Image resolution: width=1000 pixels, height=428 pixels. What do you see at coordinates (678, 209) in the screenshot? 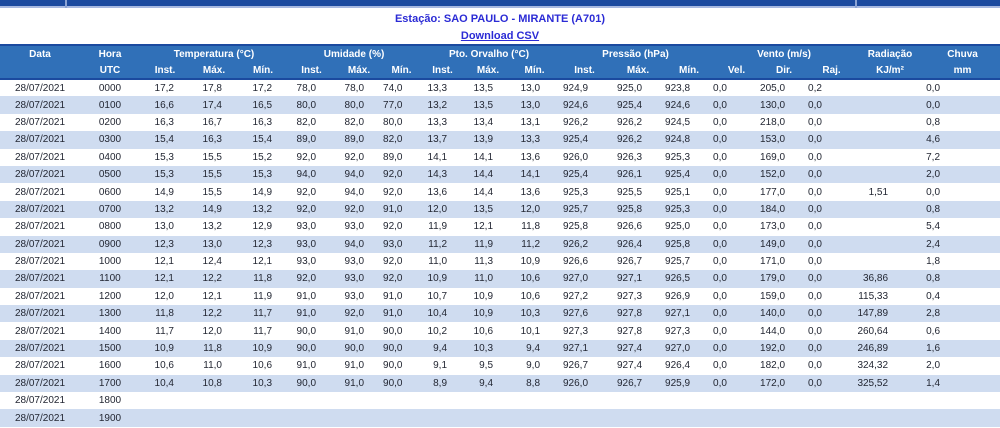
I see `table-cell: 925,3` at bounding box center [678, 209].